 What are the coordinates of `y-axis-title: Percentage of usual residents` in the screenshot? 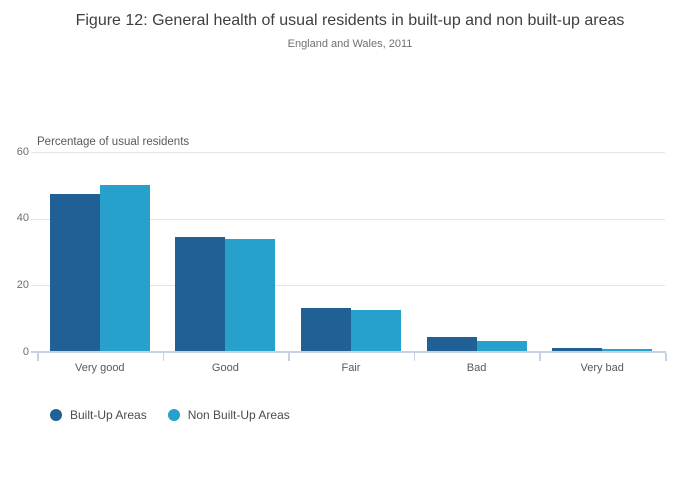 It's located at (113, 142).